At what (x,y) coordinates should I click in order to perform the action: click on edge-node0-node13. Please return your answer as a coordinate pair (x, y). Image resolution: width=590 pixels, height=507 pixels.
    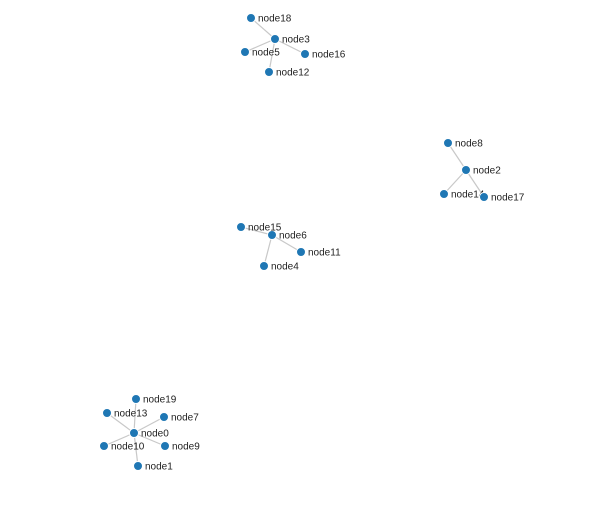
    Looking at the image, I should click on (120, 423).